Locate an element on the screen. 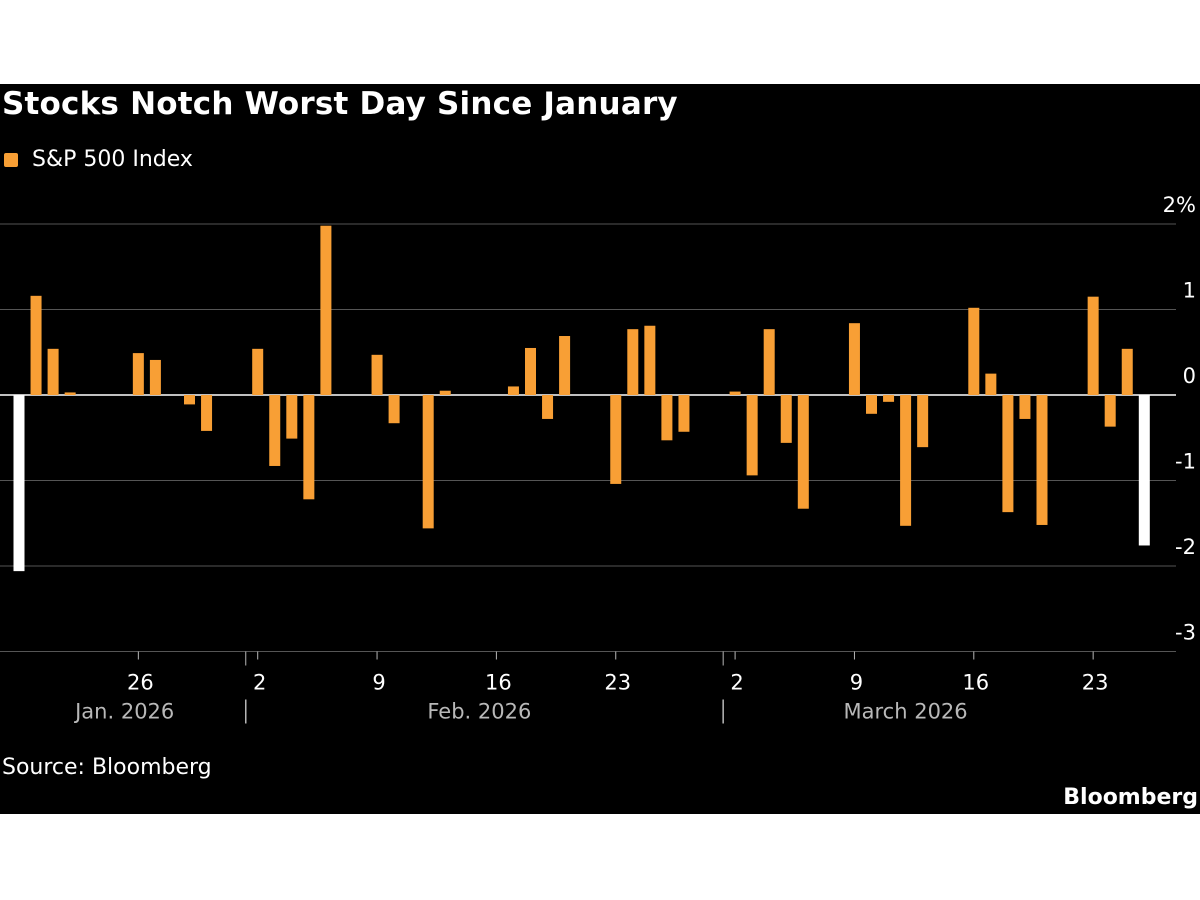 The image size is (1200, 900). y-tick-label: -1 is located at coordinates (1185, 462).